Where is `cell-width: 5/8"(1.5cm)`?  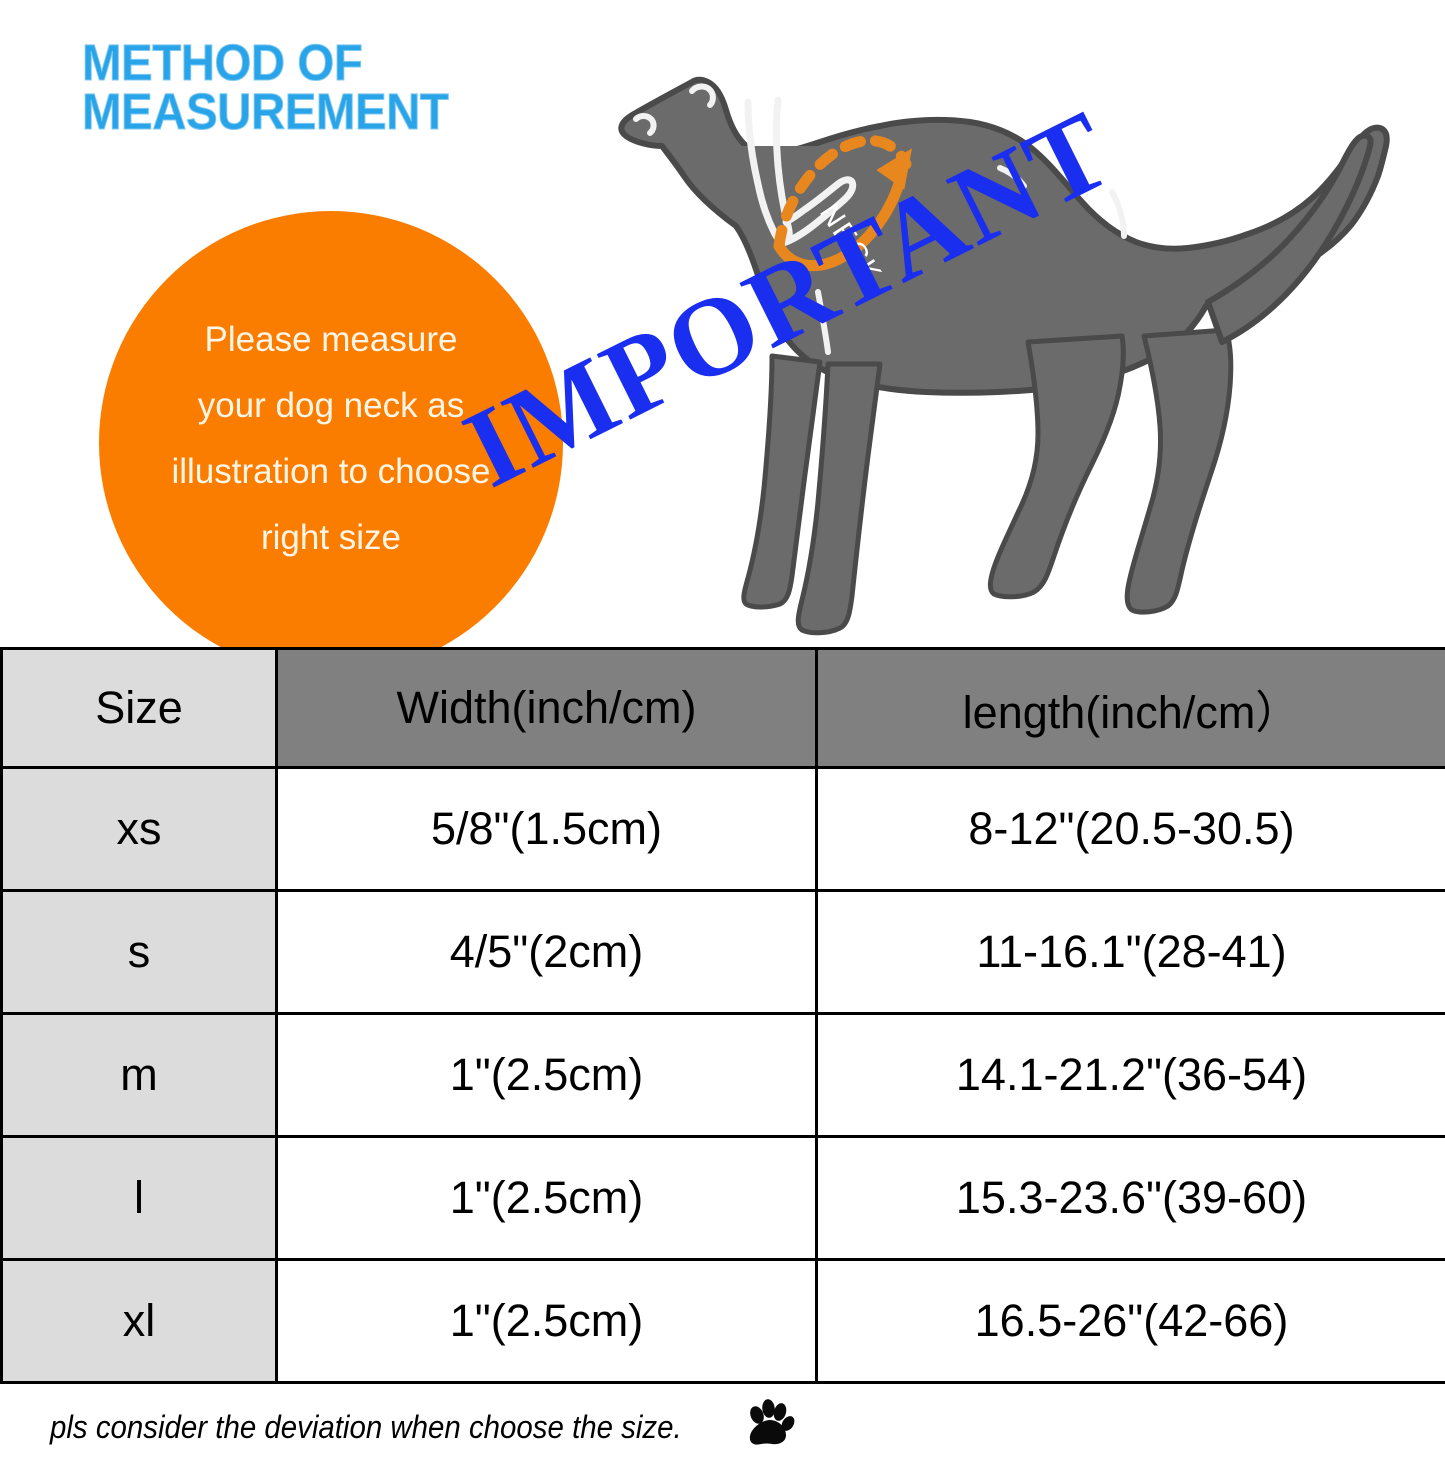 cell-width: 5/8"(1.5cm) is located at coordinates (546, 829).